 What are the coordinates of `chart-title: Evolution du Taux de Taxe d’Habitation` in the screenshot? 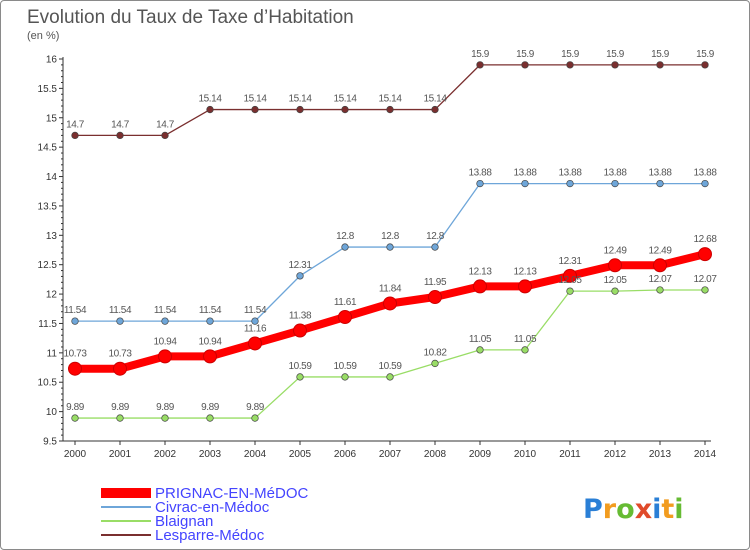 It's located at (190, 17).